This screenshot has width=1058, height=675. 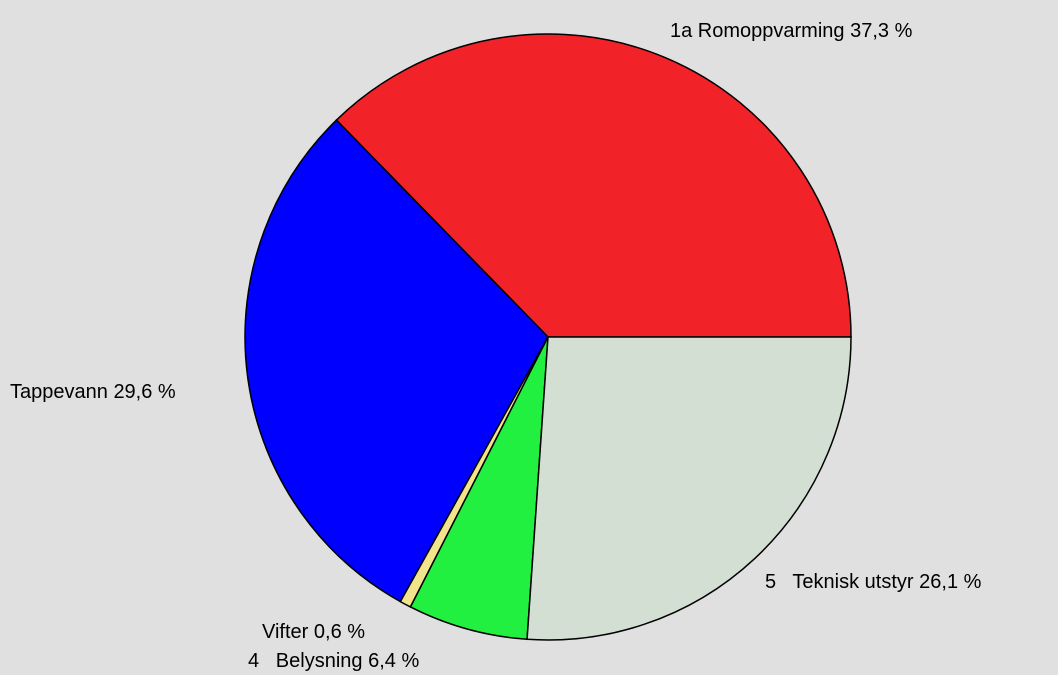 What do you see at coordinates (59, 392) in the screenshot?
I see `slice-category: Tappevann` at bounding box center [59, 392].